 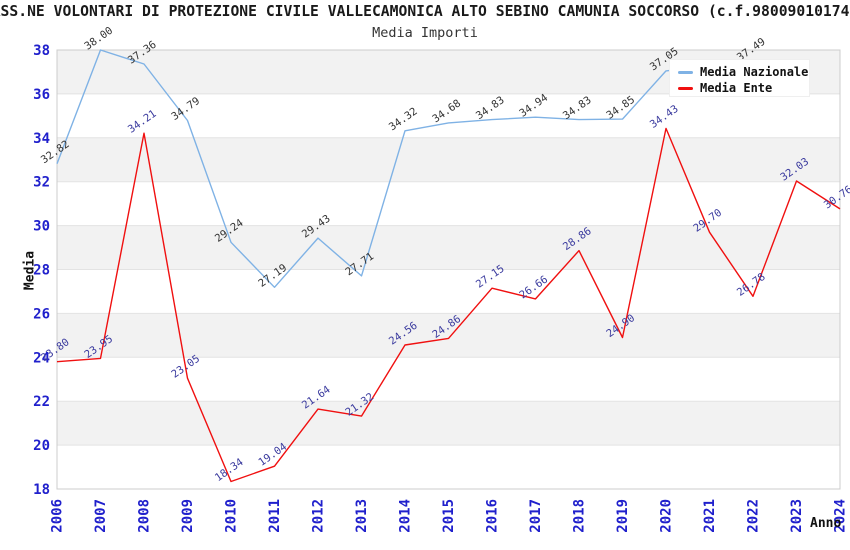 What do you see at coordinates (667, 516) in the screenshot?
I see `x-tick-label: 2020` at bounding box center [667, 516].